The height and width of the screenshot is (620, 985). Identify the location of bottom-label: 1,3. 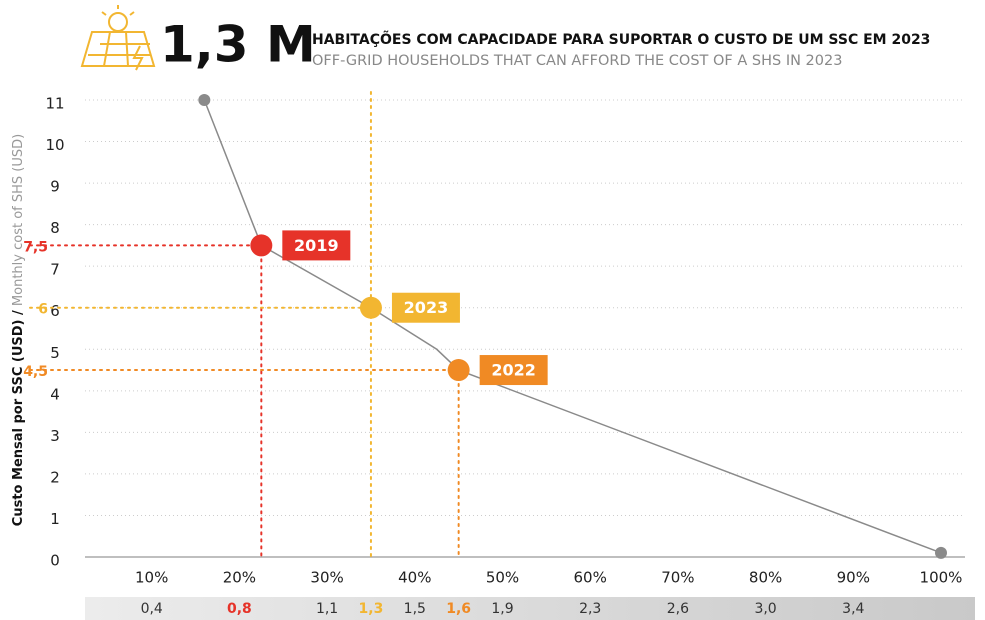
(371, 609).